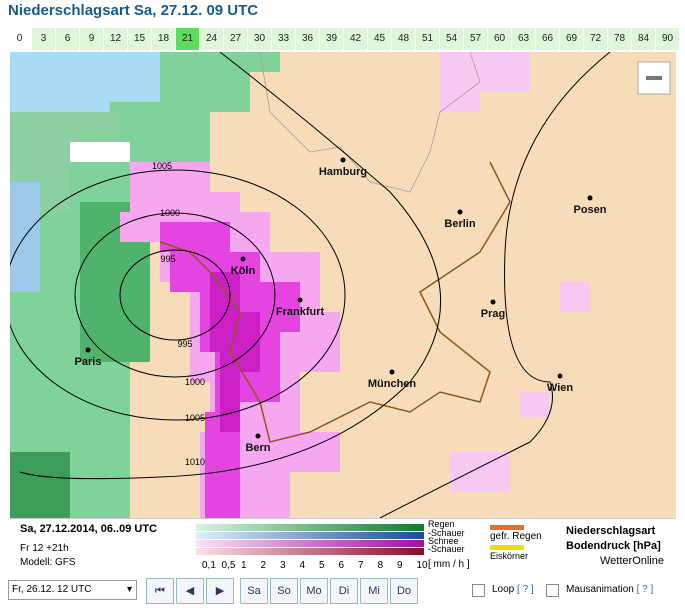 The height and width of the screenshot is (610, 685). Describe the element at coordinates (308, 39) in the screenshot. I see `hour-tab: 36` at that location.